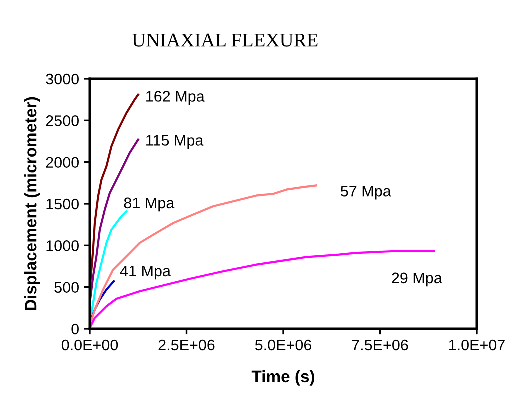 Image resolution: width=512 pixels, height=412 pixels. Describe the element at coordinates (62, 162) in the screenshot. I see `y-tick-label: 2000` at that location.